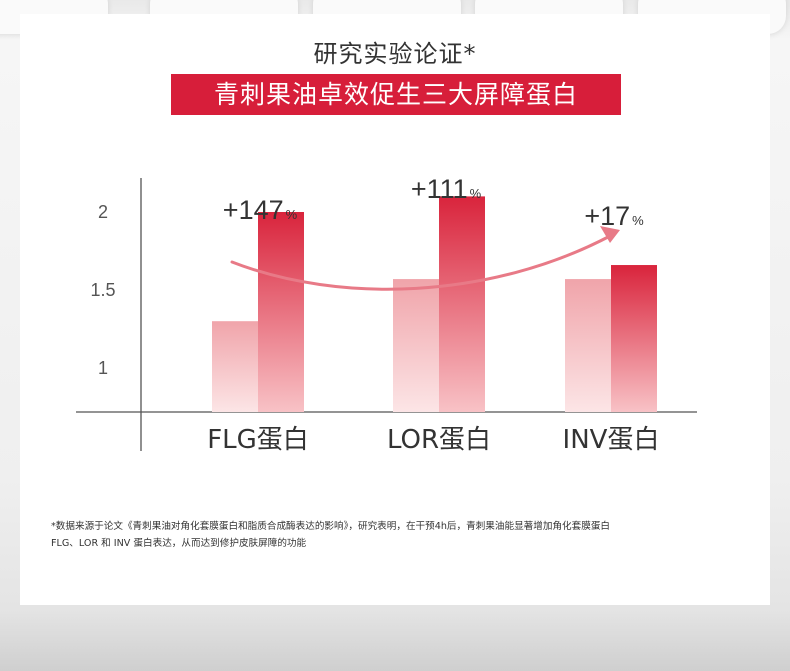  I want to click on increase-value: +147, so click(253, 210).